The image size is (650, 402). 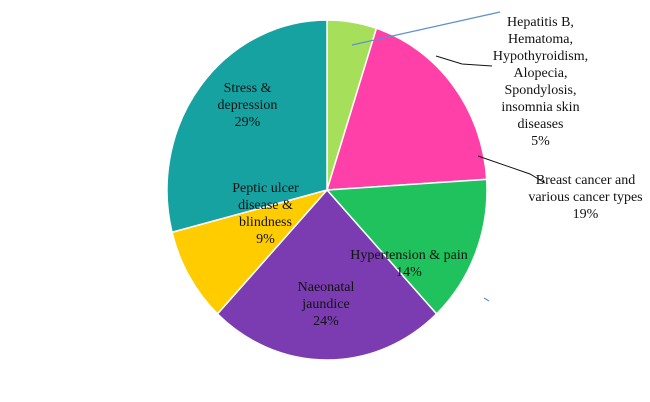 I want to click on value-label: 9%, so click(x=265, y=239).